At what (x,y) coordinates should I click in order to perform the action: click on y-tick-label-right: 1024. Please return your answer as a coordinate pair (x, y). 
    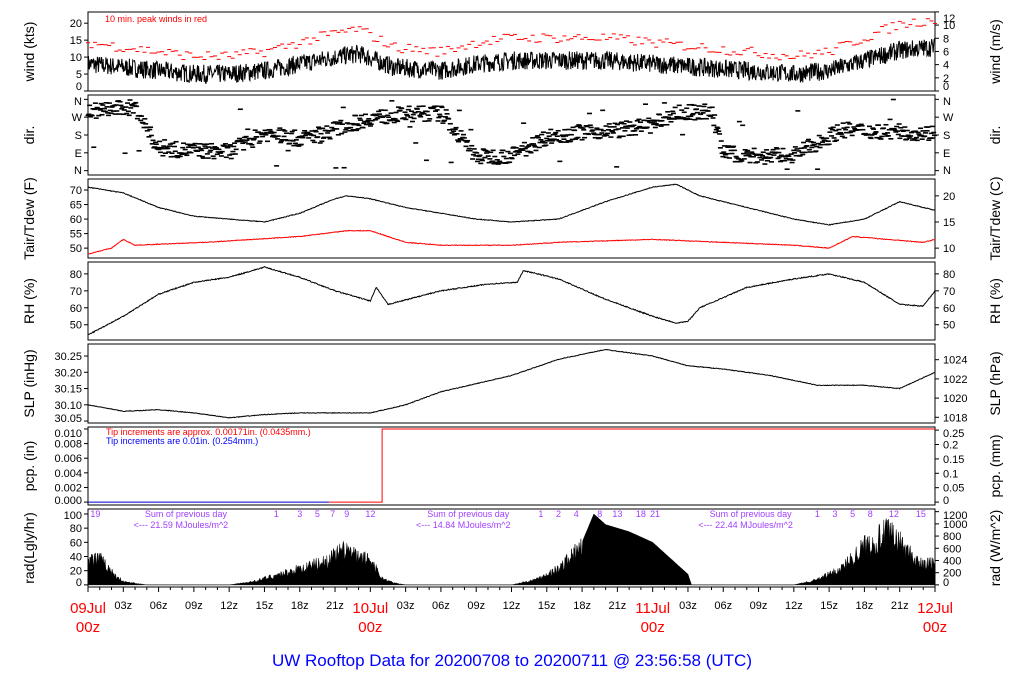
    Looking at the image, I should click on (955, 361).